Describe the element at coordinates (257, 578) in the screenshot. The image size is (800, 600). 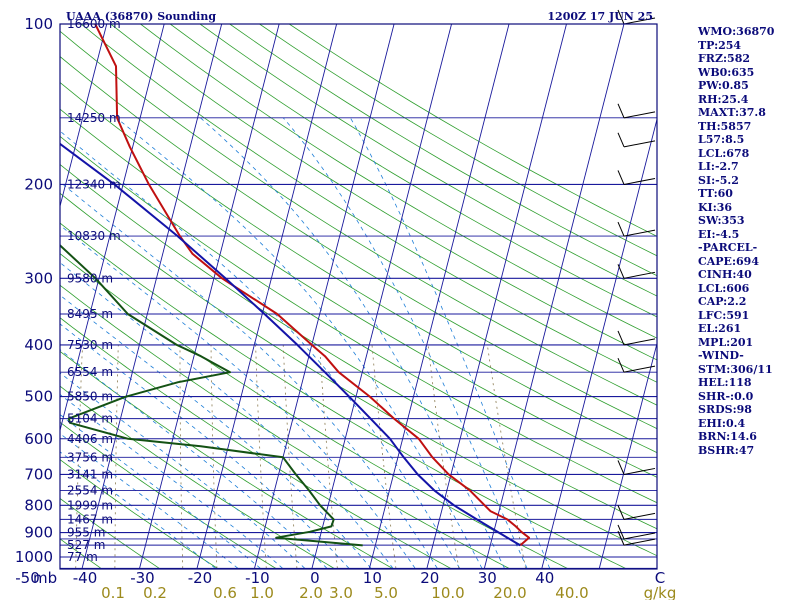
I see `temperature-tick-label: -10` at that location.